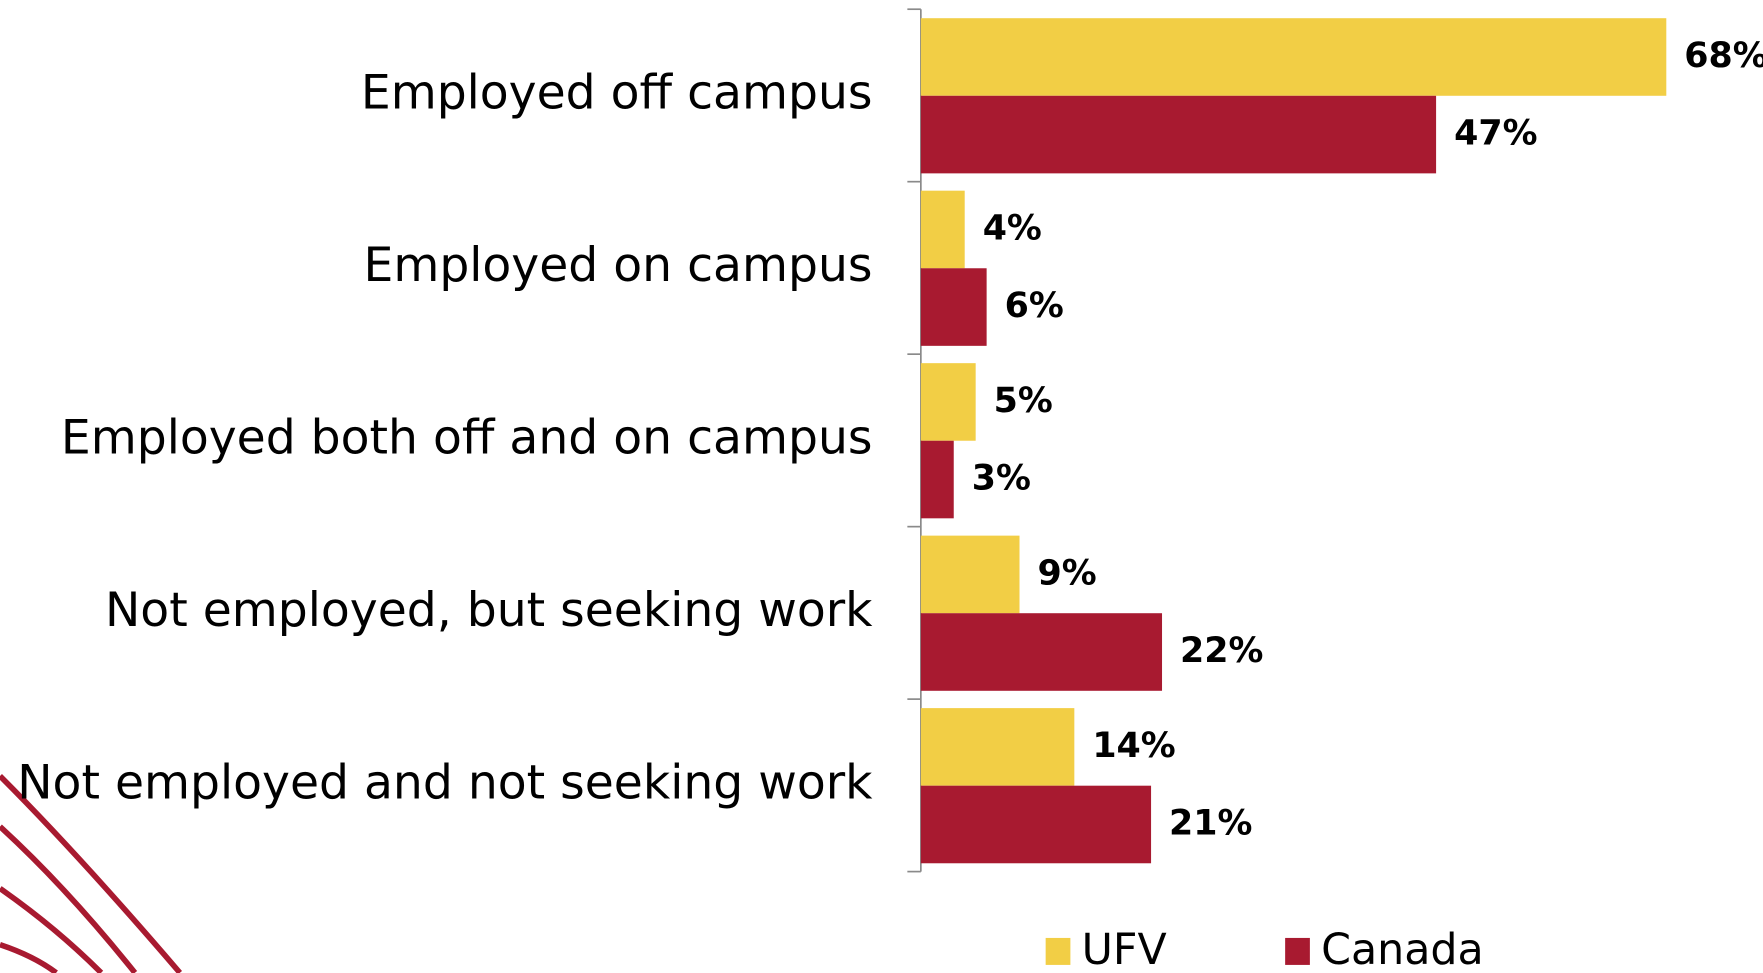  I want to click on value-label: 3%, so click(1001, 479).